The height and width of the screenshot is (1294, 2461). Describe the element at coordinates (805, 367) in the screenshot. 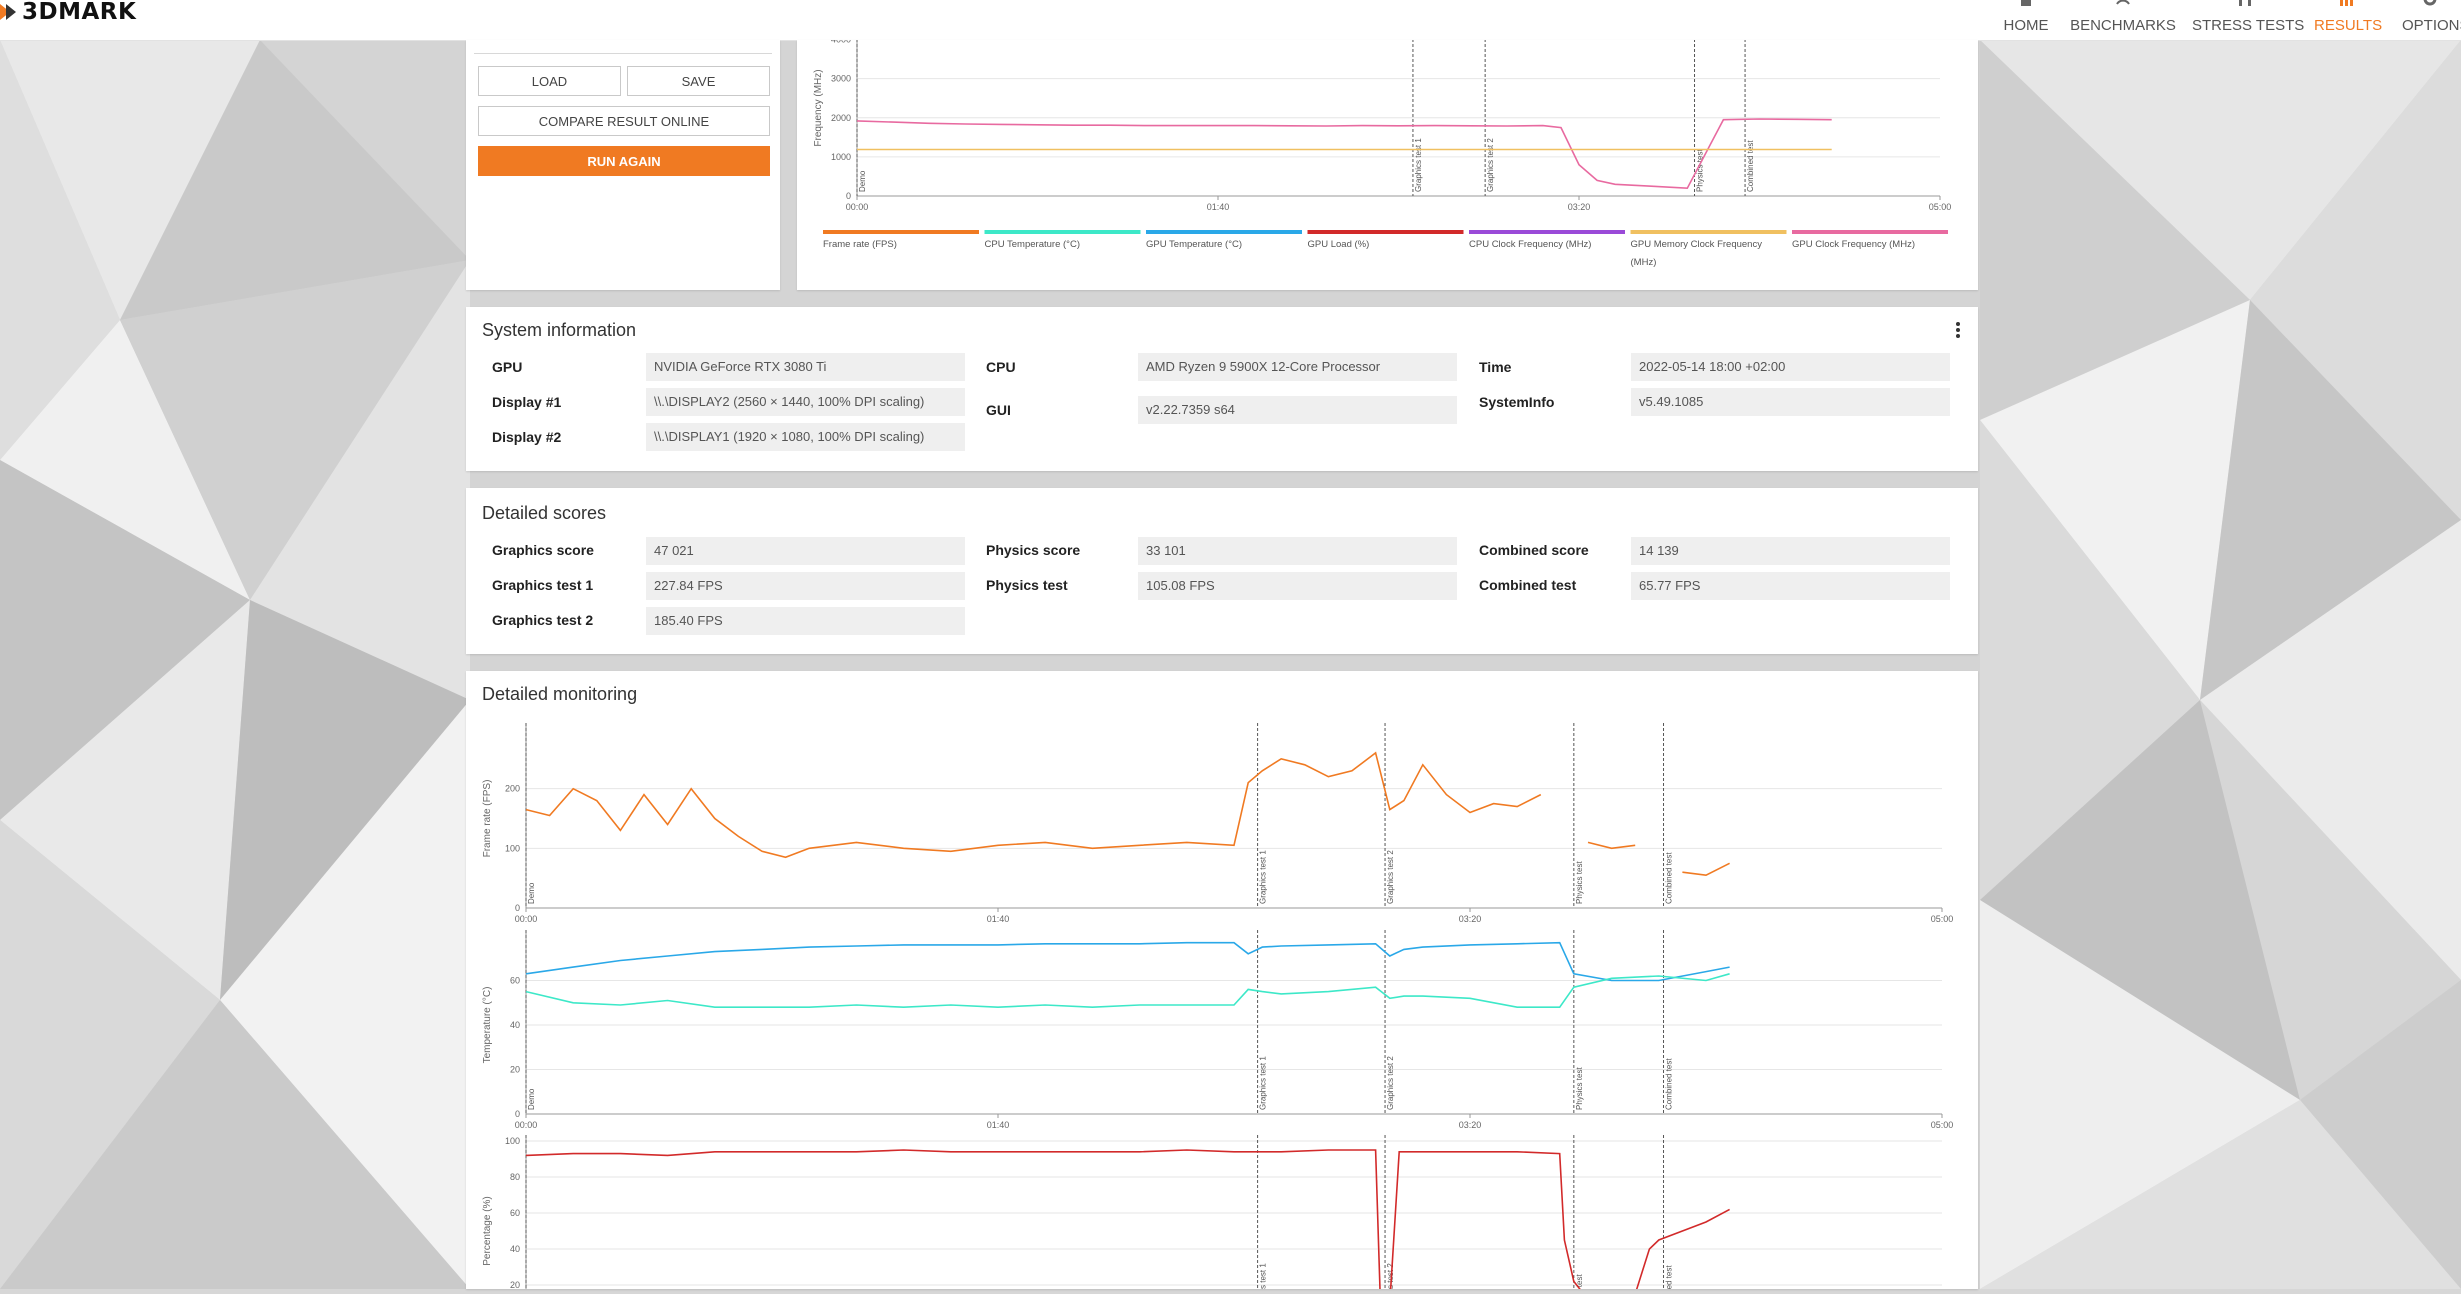

I see `gpu-value: NVIDIA GeForce RTX 3080 Ti` at that location.